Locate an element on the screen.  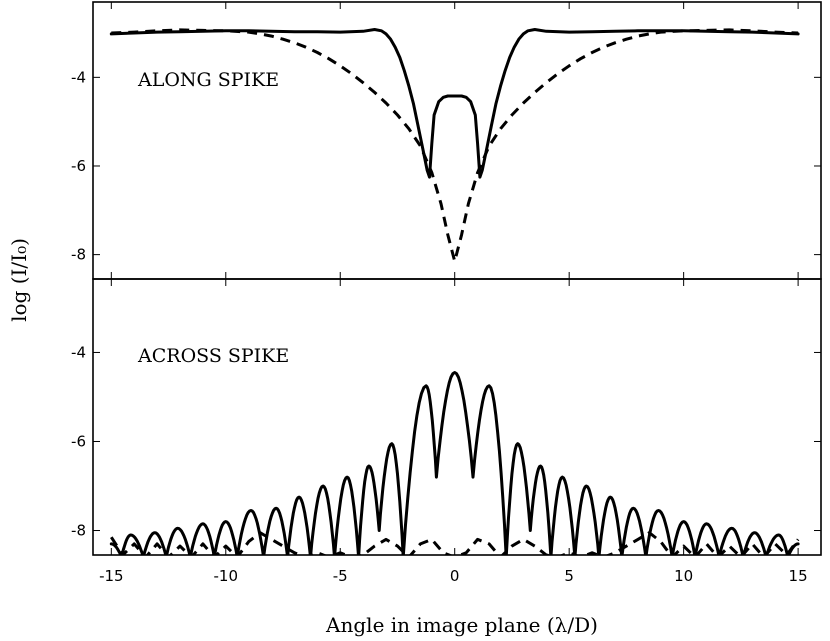
bottom-panel-annotation: ACROSS SPIKE is located at coordinates (213, 356).